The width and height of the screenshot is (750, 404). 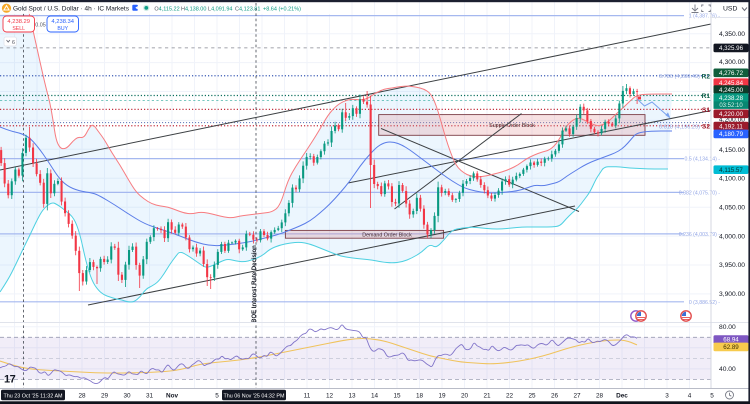 What do you see at coordinates (166, 9) in the screenshot?
I see `svg-text: O4,115.22` at bounding box center [166, 9].